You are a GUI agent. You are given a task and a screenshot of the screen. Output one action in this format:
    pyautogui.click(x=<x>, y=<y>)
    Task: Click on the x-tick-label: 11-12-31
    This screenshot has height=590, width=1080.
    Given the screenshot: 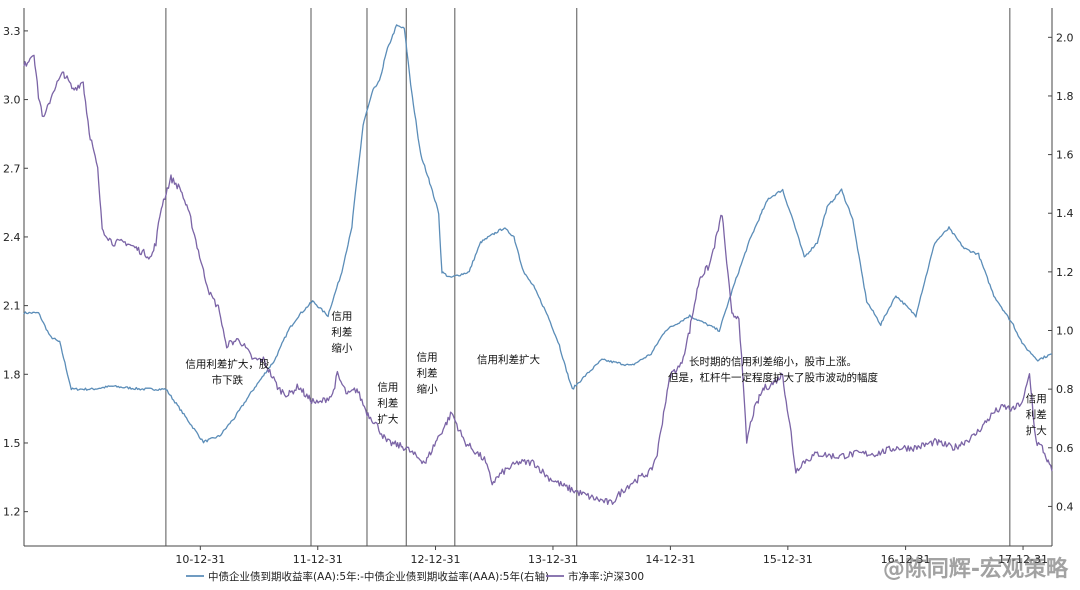 What is the action you would take?
    pyautogui.click(x=318, y=559)
    